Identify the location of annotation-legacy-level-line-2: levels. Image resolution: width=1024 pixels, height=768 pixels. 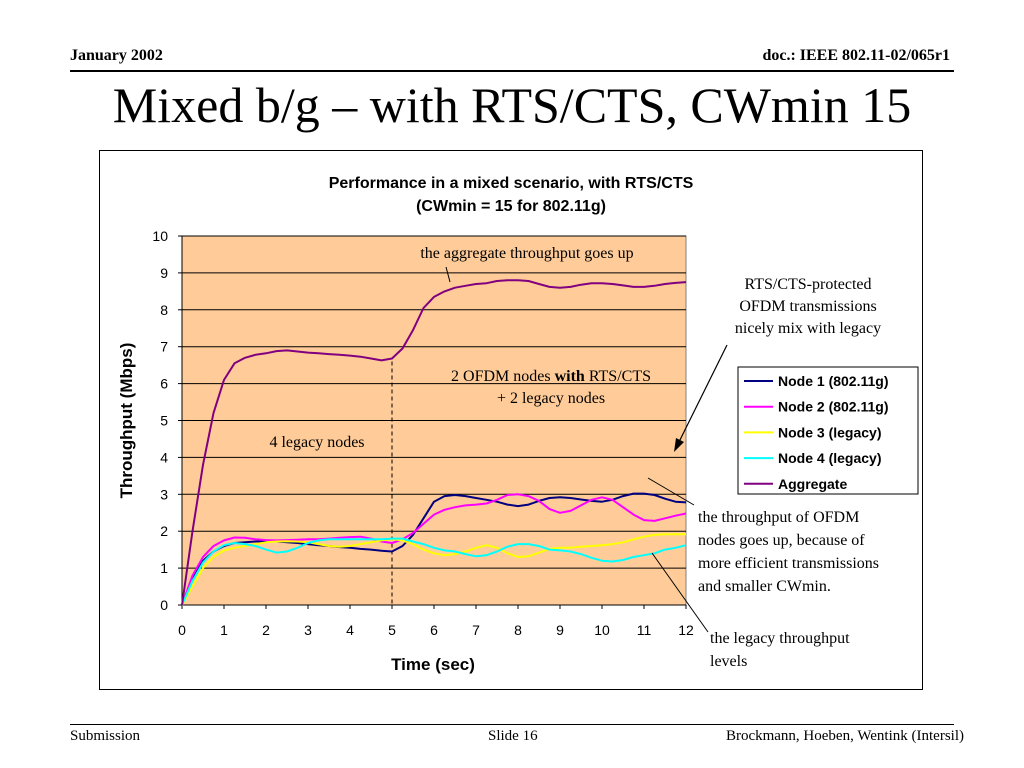
(728, 661).